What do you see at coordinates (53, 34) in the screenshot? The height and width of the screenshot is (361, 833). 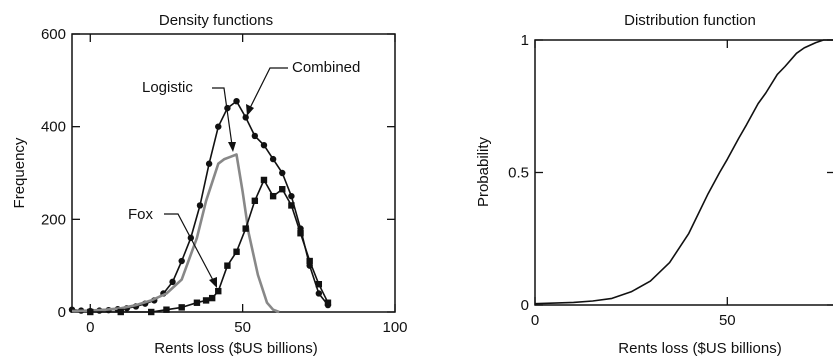 I see `density-y-tick-label: 600` at bounding box center [53, 34].